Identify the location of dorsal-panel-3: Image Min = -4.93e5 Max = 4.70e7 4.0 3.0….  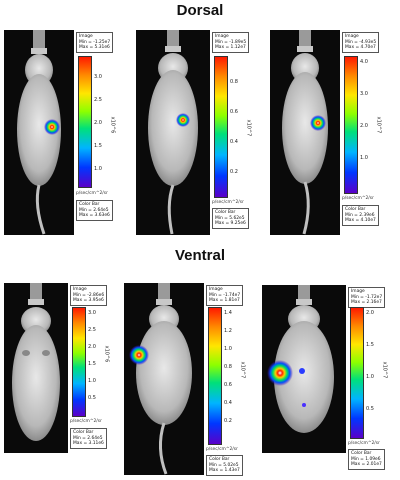
(333, 132).